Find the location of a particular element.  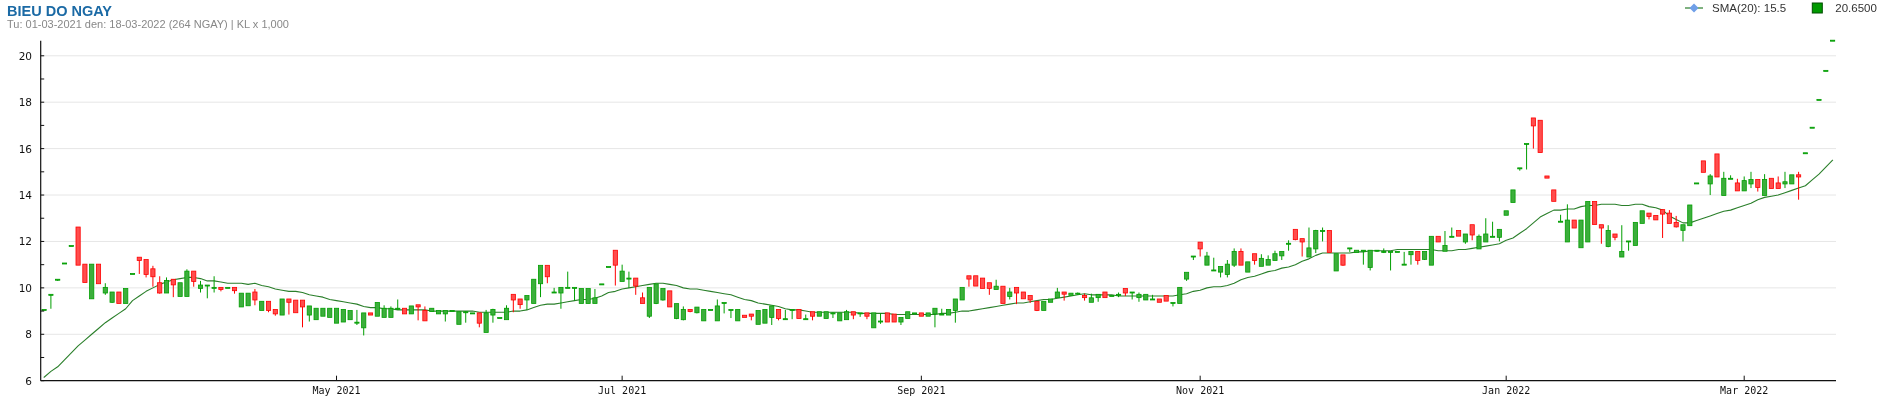

legend-label: SMA(20): 15.5 is located at coordinates (1749, 8).